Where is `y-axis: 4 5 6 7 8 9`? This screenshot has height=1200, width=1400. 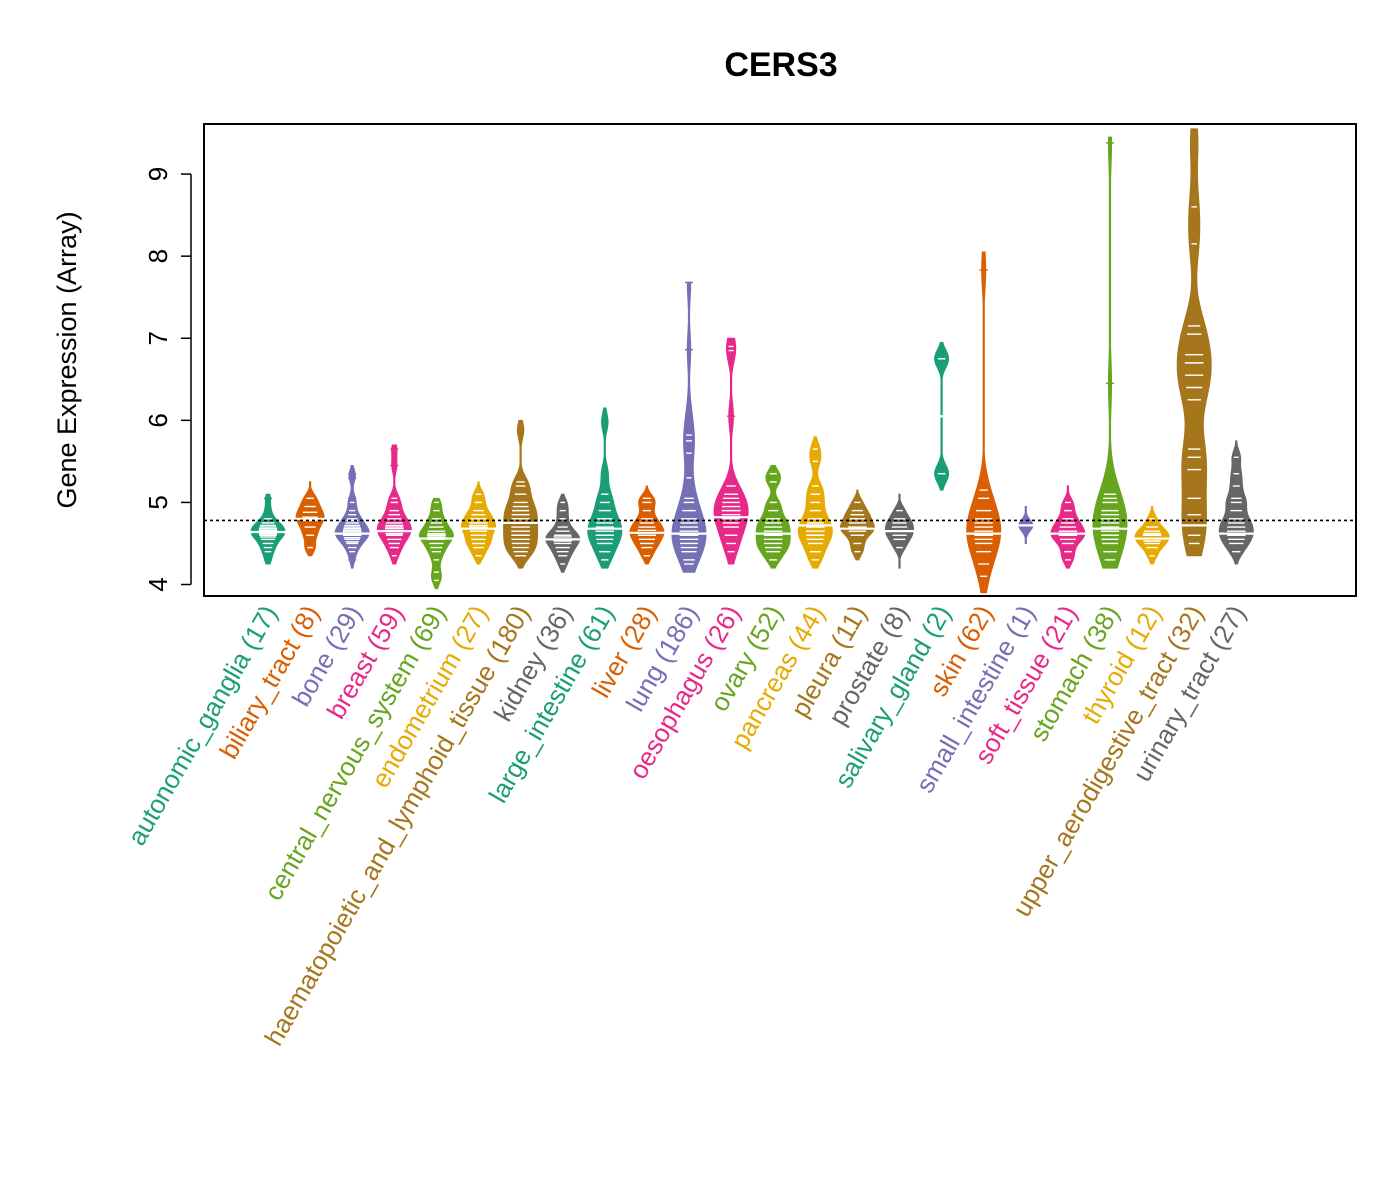 y-axis: 4 5 6 7 8 9 is located at coordinates (167, 379).